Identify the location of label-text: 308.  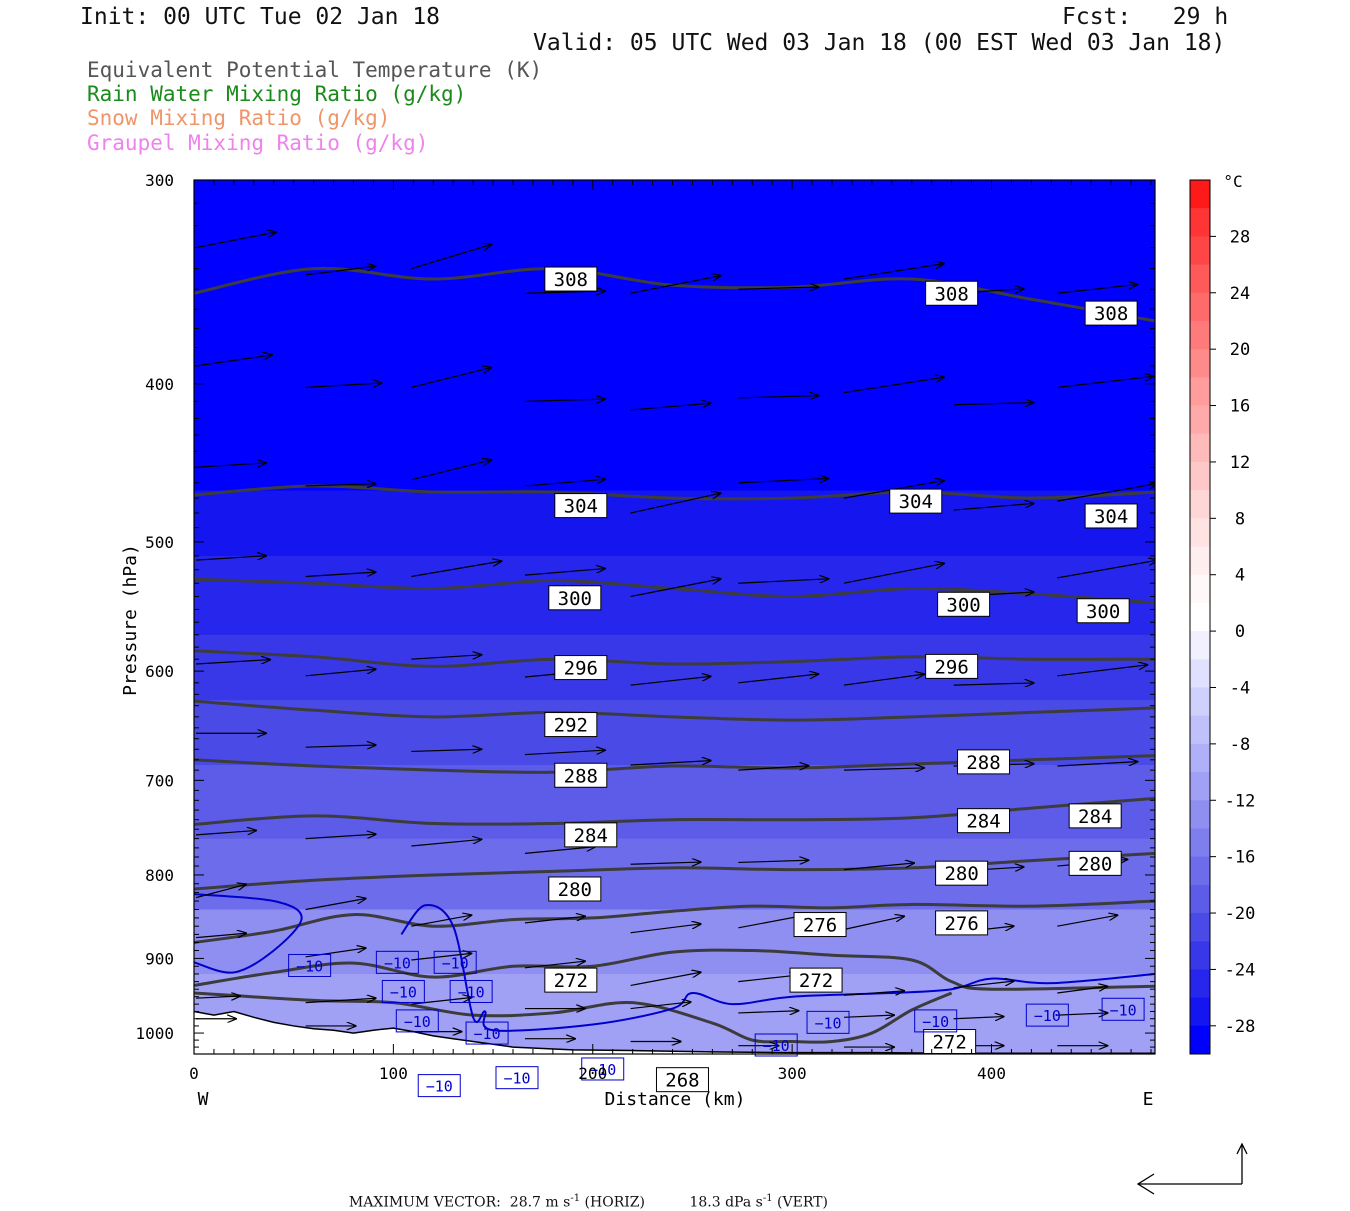
(1111, 314).